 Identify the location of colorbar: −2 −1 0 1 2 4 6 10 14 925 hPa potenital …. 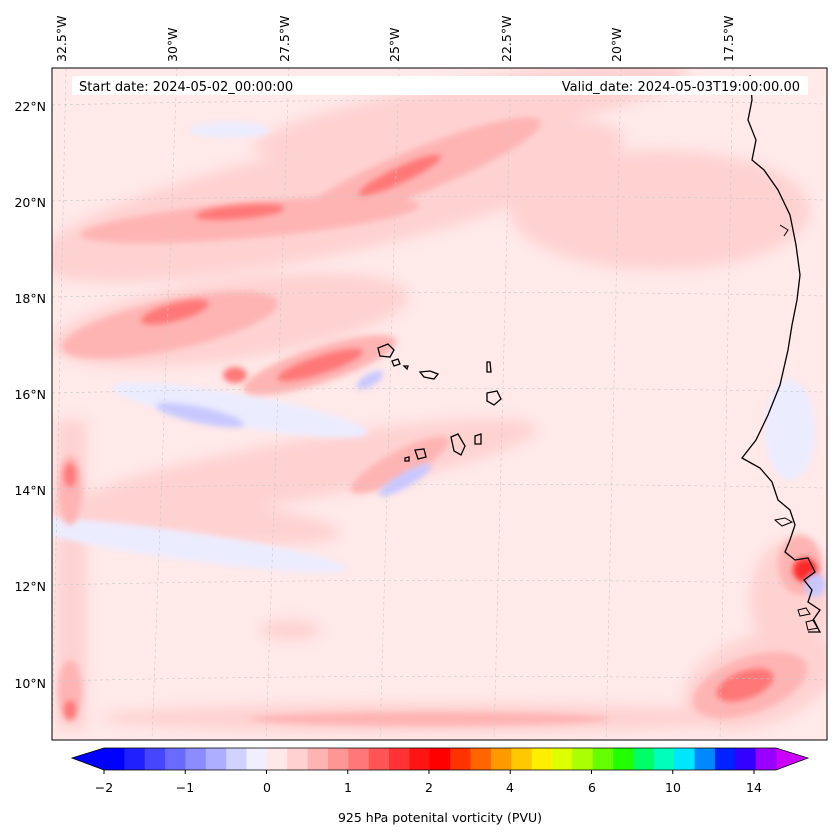
(440, 786).